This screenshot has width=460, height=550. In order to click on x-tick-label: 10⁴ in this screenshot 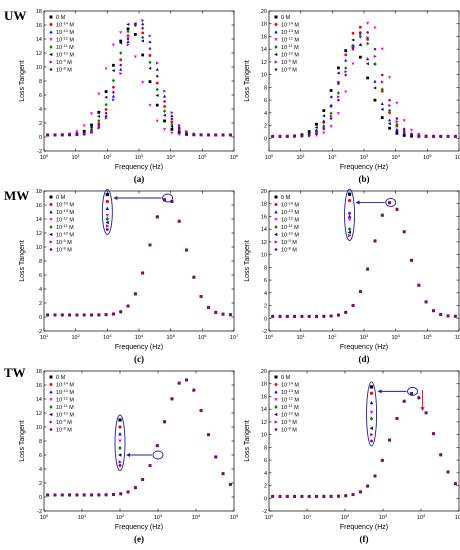, I will do `click(395, 157)`.